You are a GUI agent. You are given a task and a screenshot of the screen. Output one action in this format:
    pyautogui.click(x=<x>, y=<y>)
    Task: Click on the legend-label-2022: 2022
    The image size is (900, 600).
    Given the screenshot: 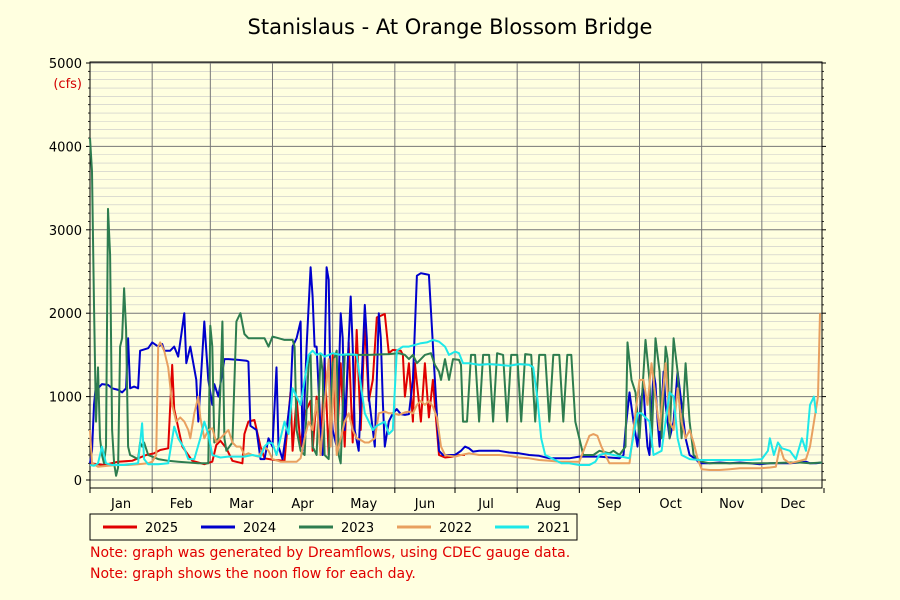 What is the action you would take?
    pyautogui.click(x=455, y=528)
    